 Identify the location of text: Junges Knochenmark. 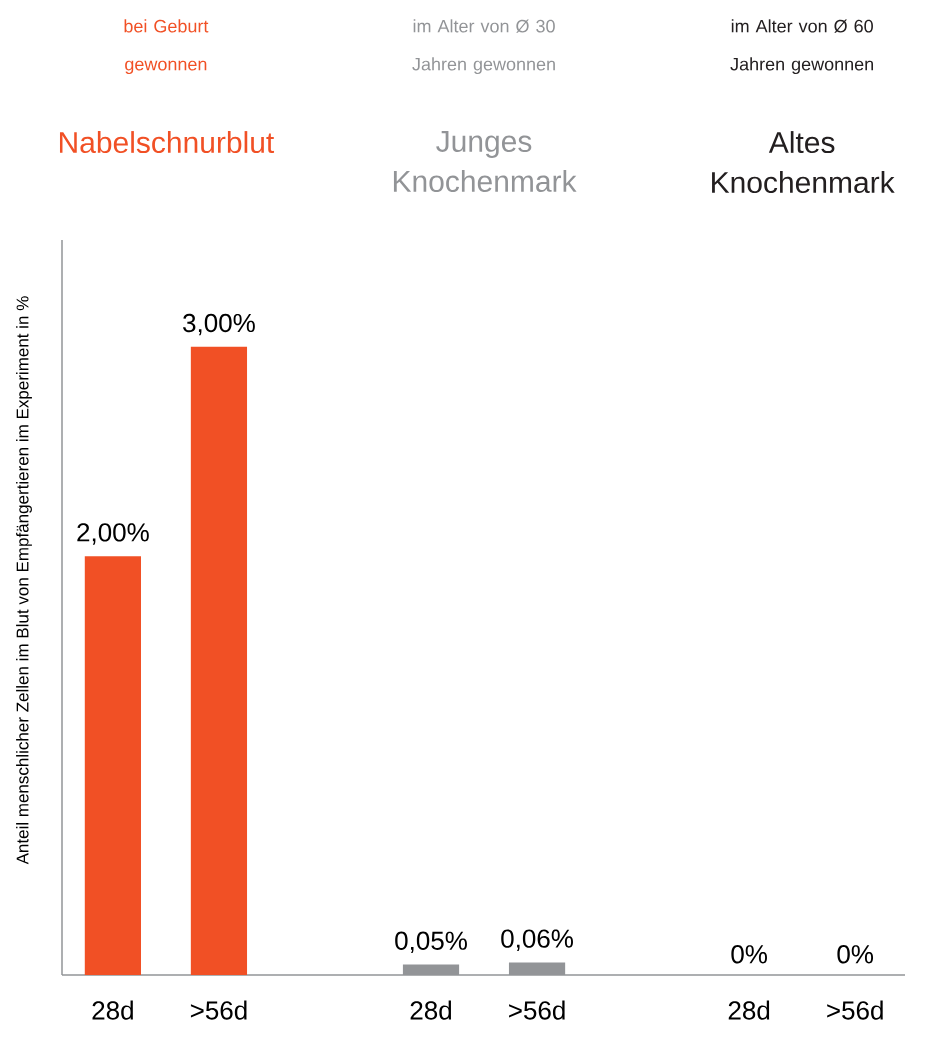
(485, 162).